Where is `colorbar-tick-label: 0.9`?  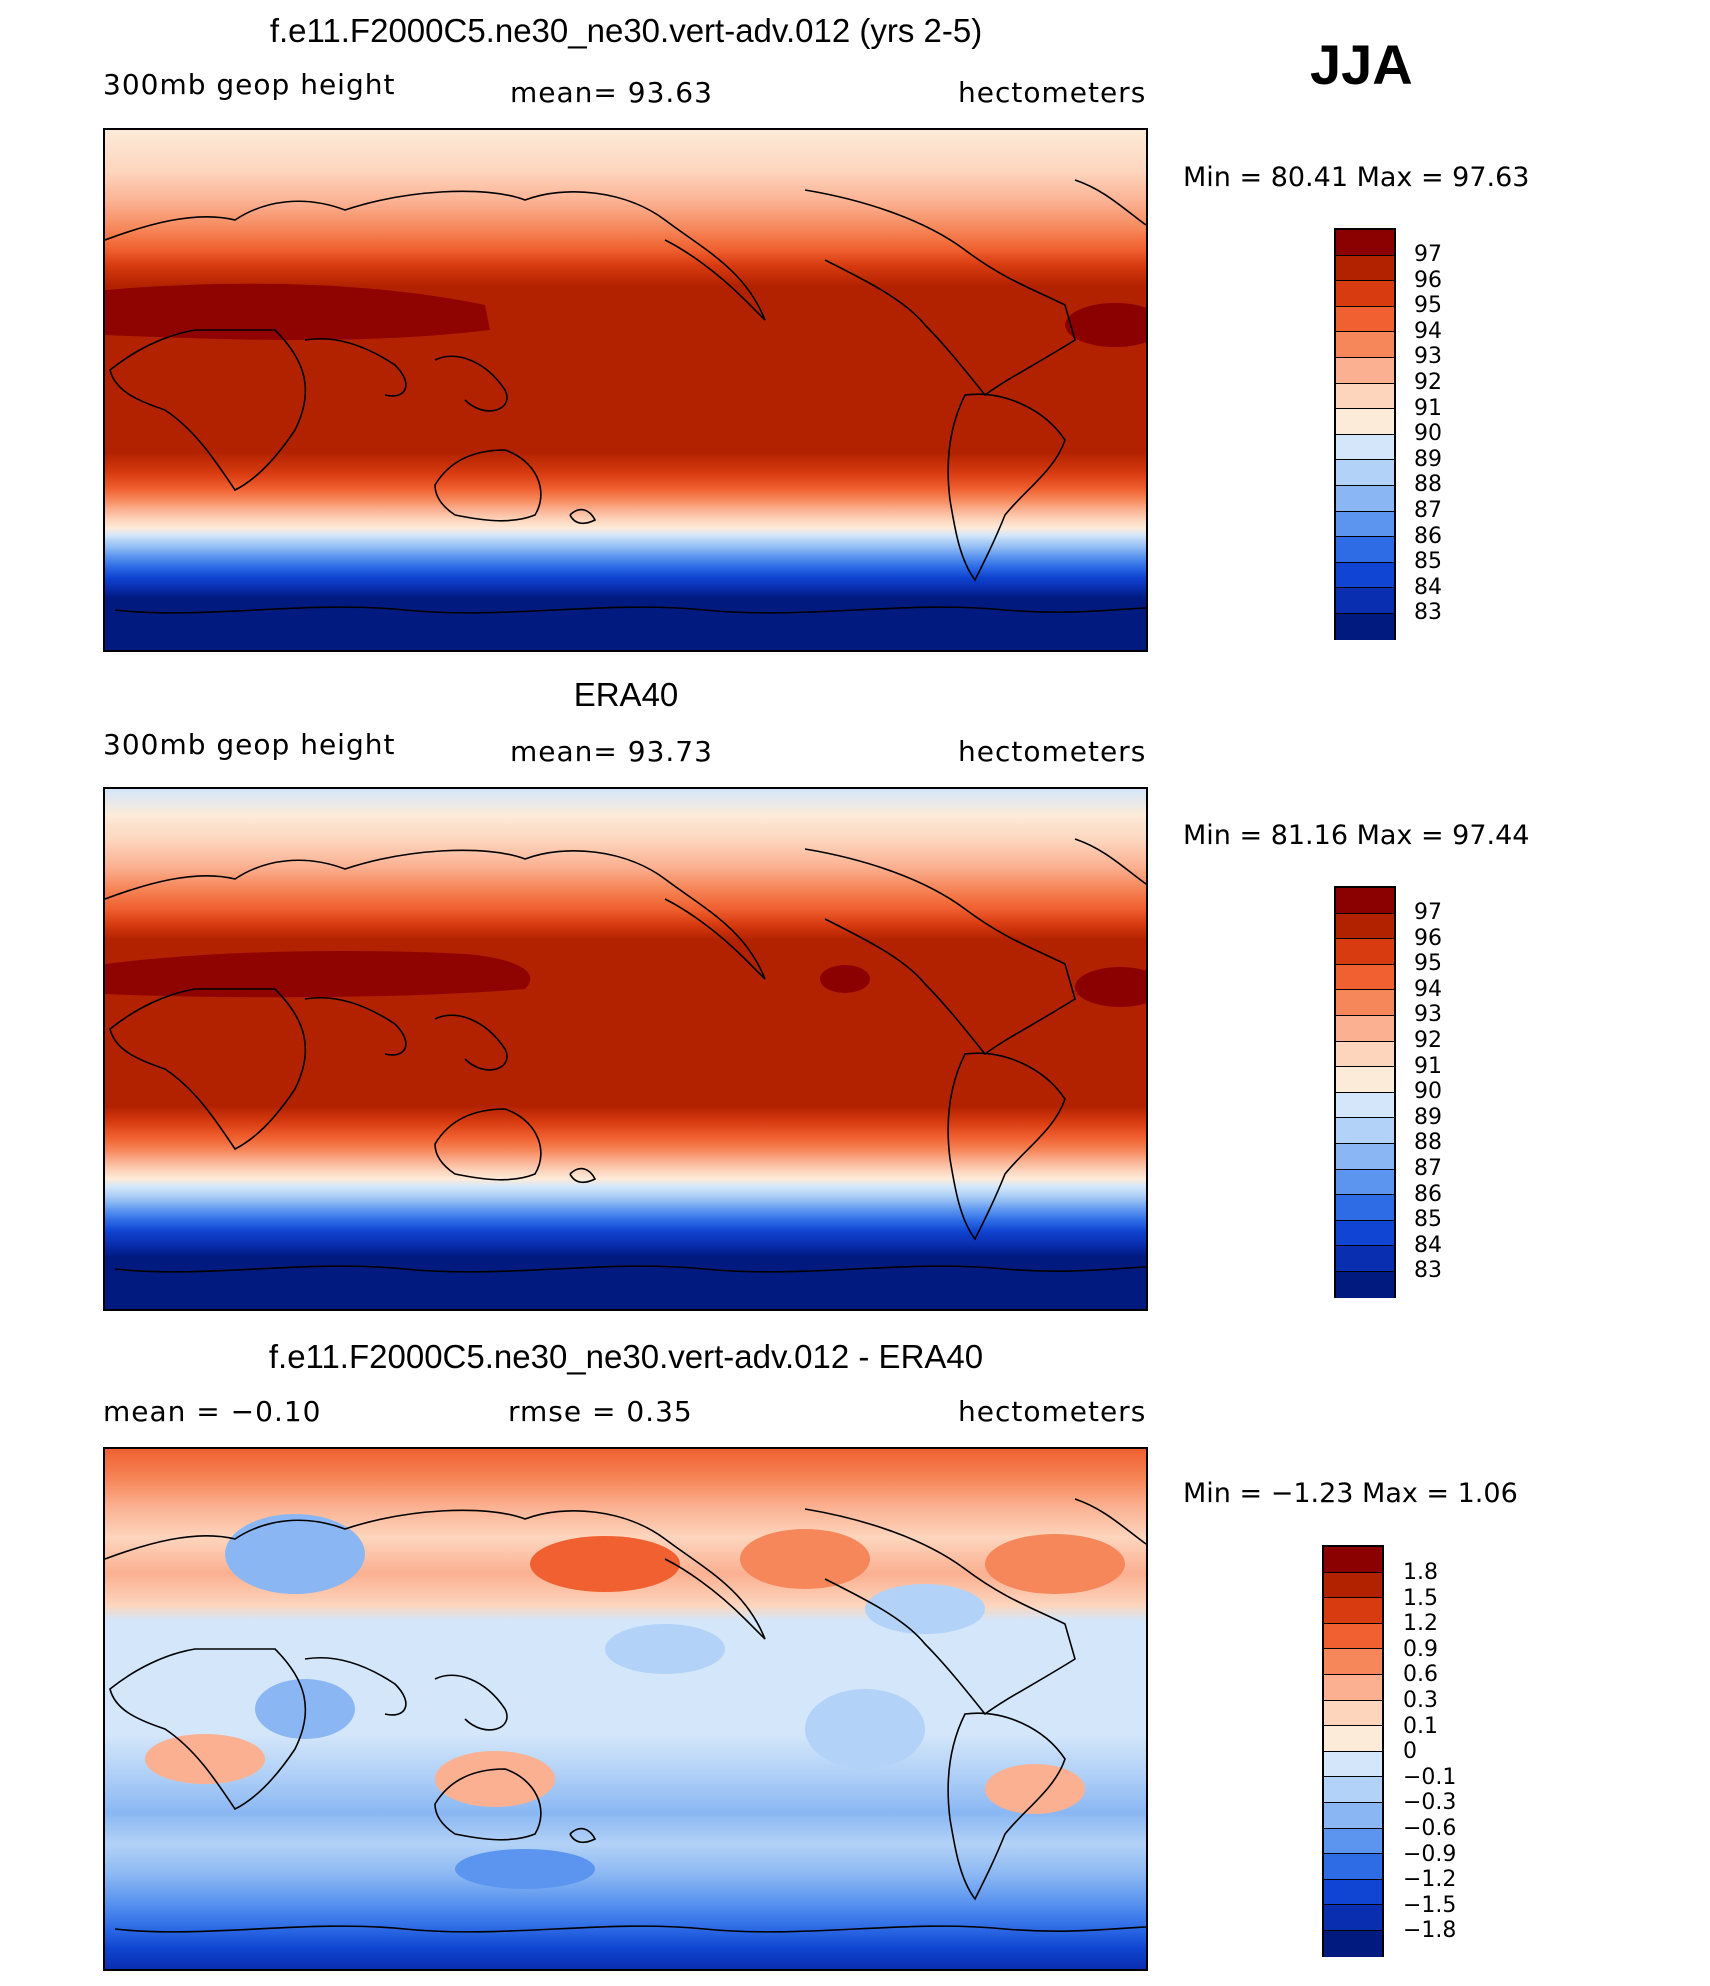 colorbar-tick-label: 0.9 is located at coordinates (1420, 1649).